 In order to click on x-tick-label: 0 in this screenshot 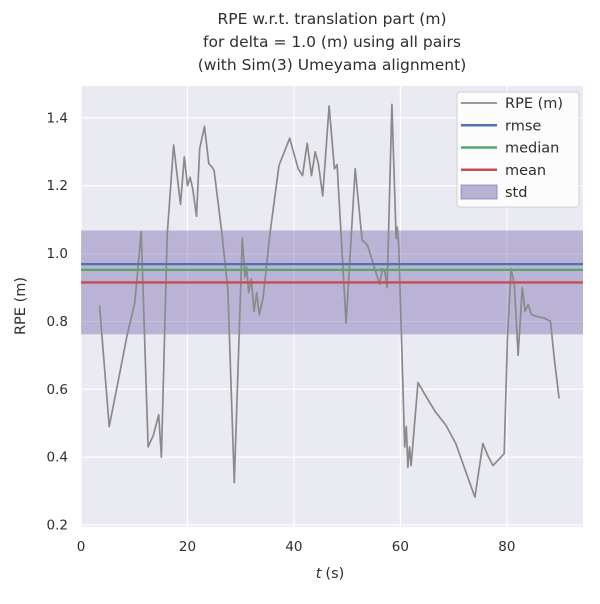, I will do `click(81, 547)`.